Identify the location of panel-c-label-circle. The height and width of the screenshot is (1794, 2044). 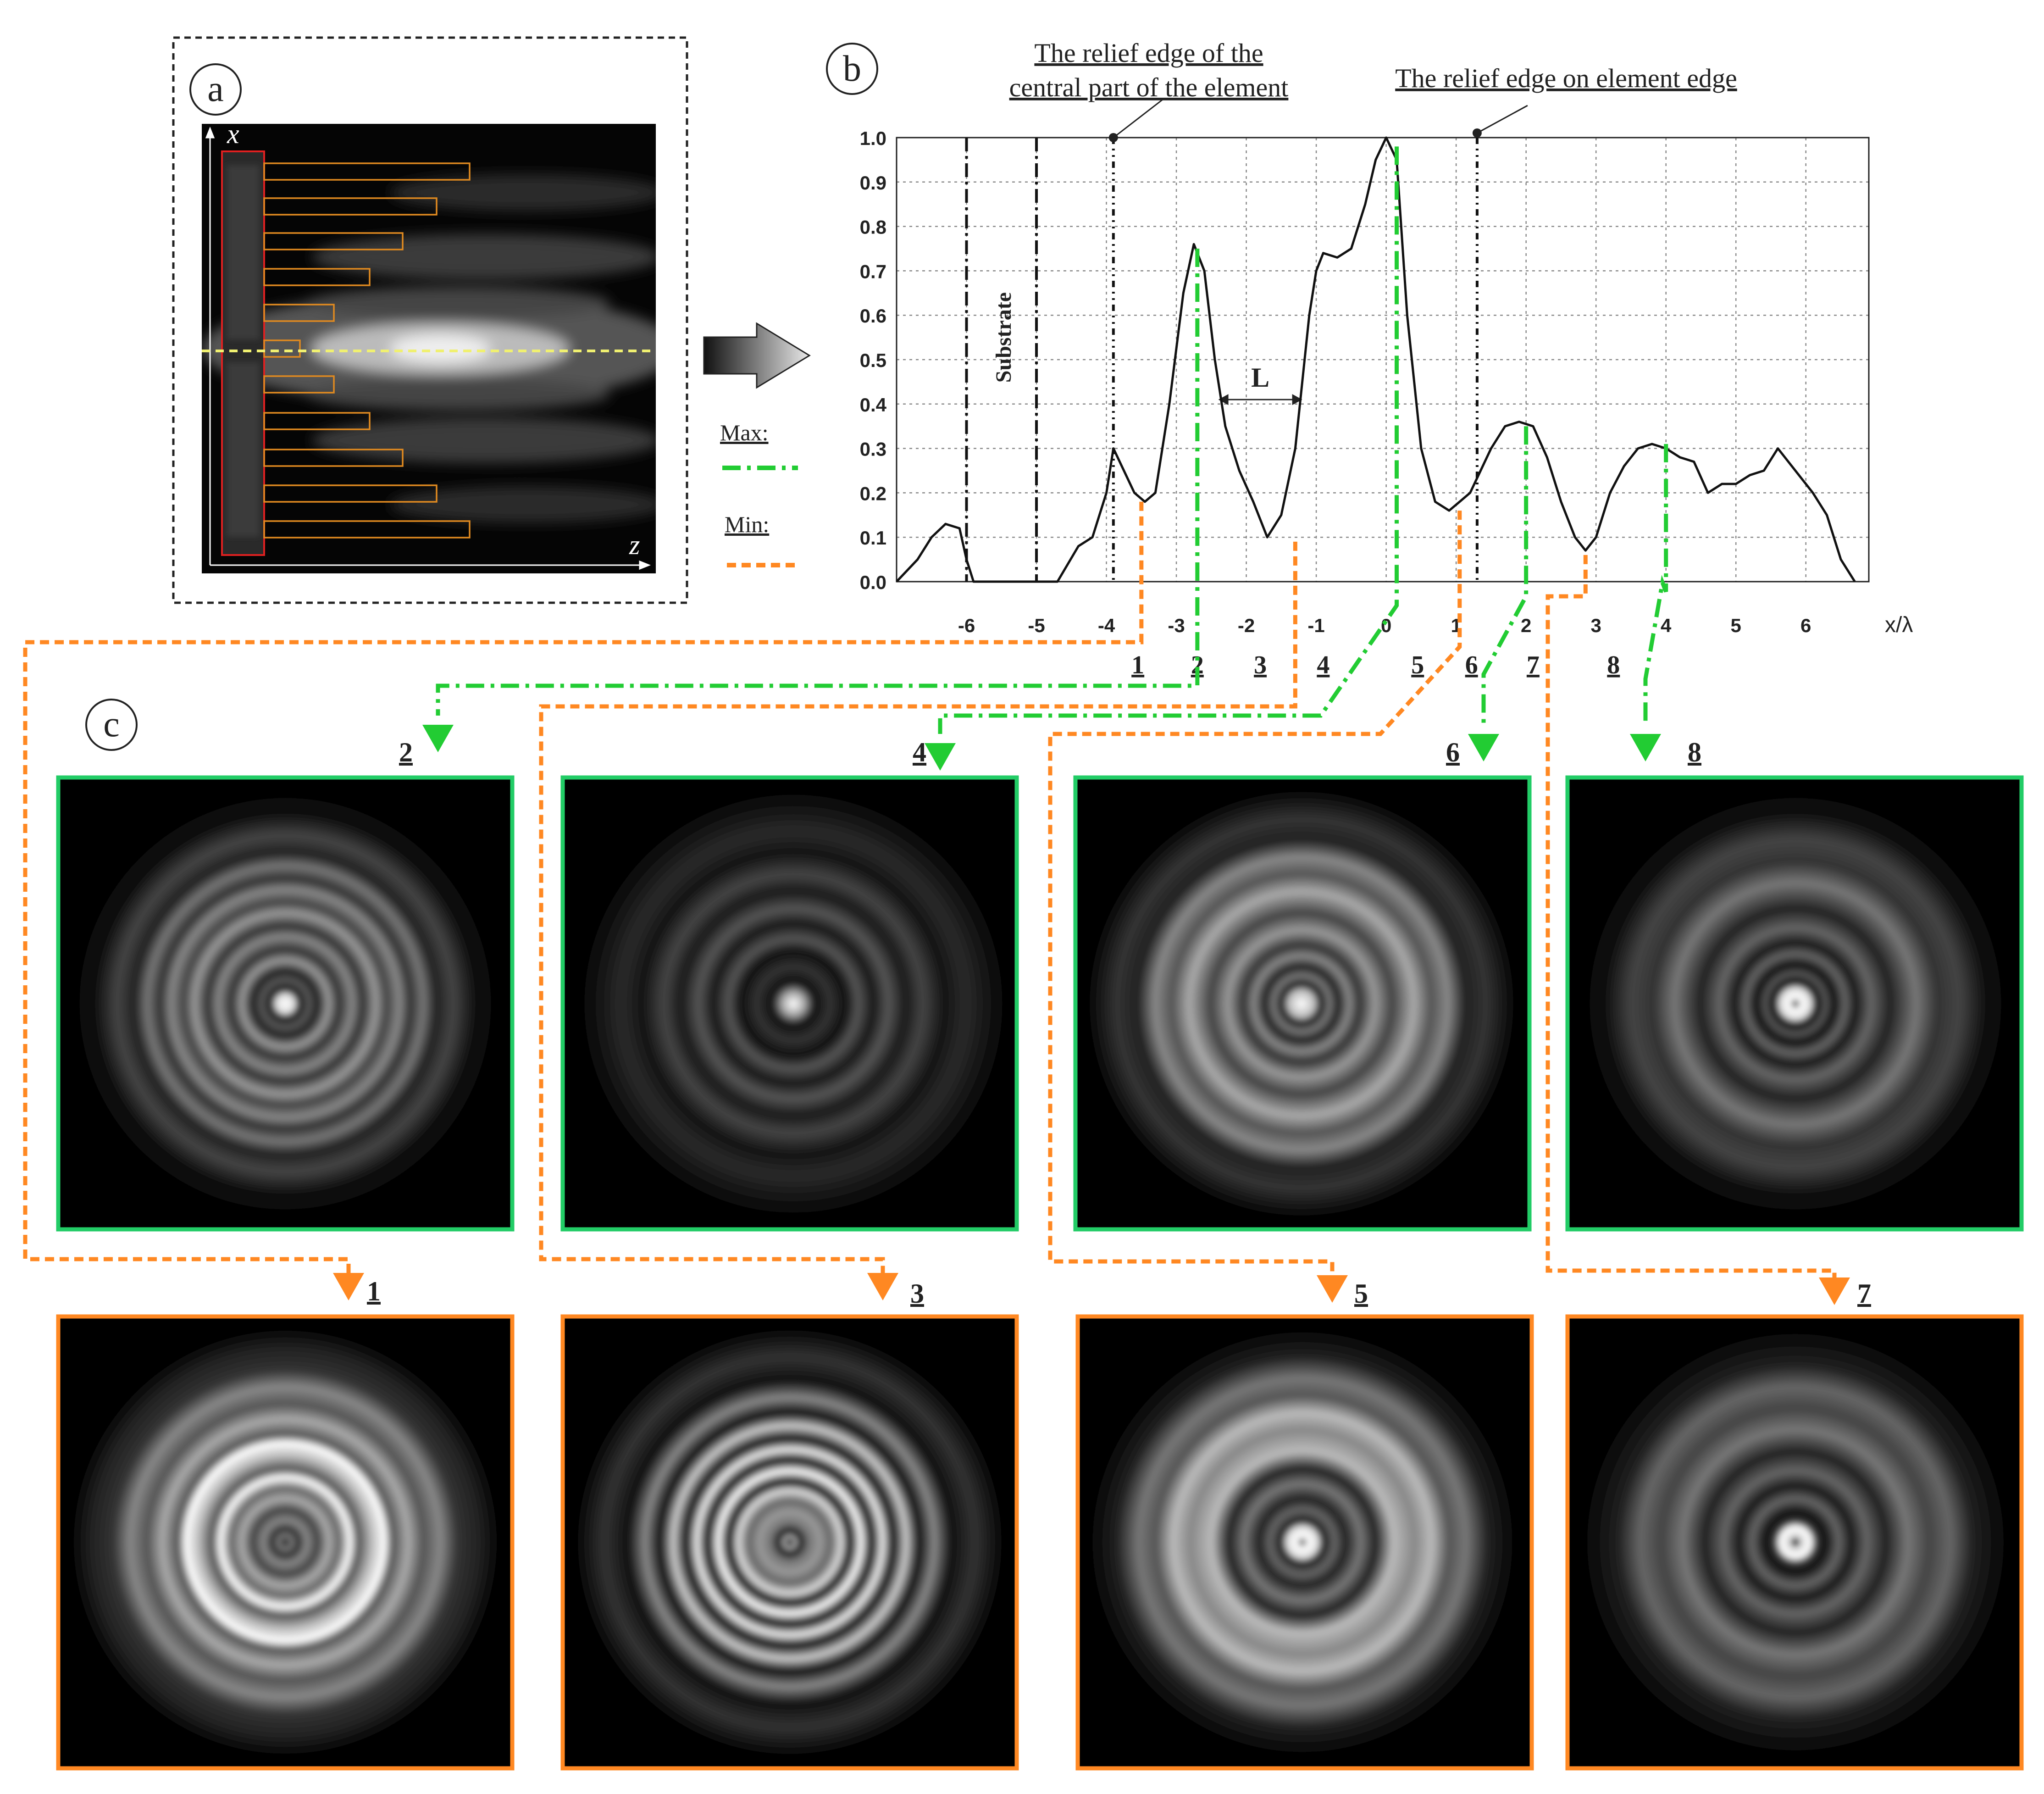
(112, 725).